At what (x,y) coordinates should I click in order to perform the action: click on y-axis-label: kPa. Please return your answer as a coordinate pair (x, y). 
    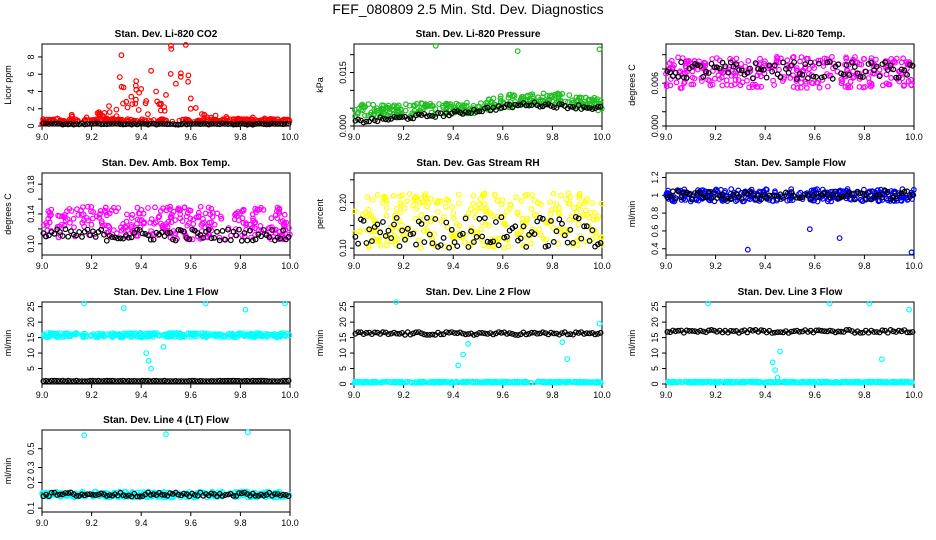
    Looking at the image, I should click on (320, 85).